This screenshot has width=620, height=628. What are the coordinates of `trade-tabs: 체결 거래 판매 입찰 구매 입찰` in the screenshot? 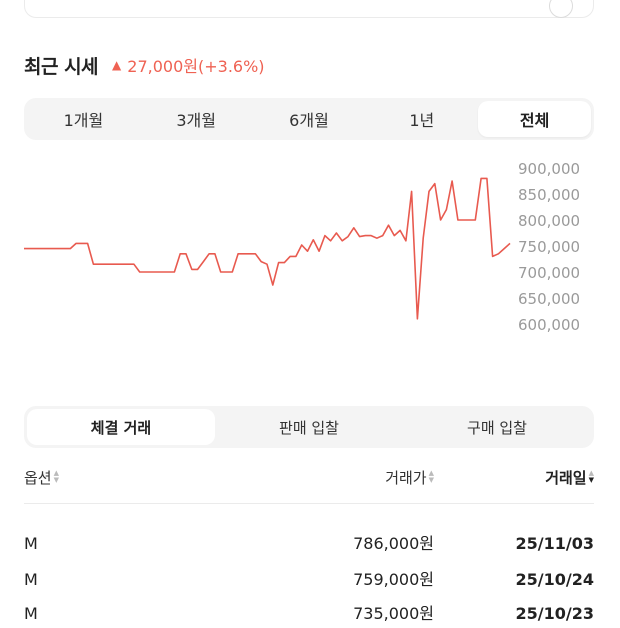 It's located at (309, 427).